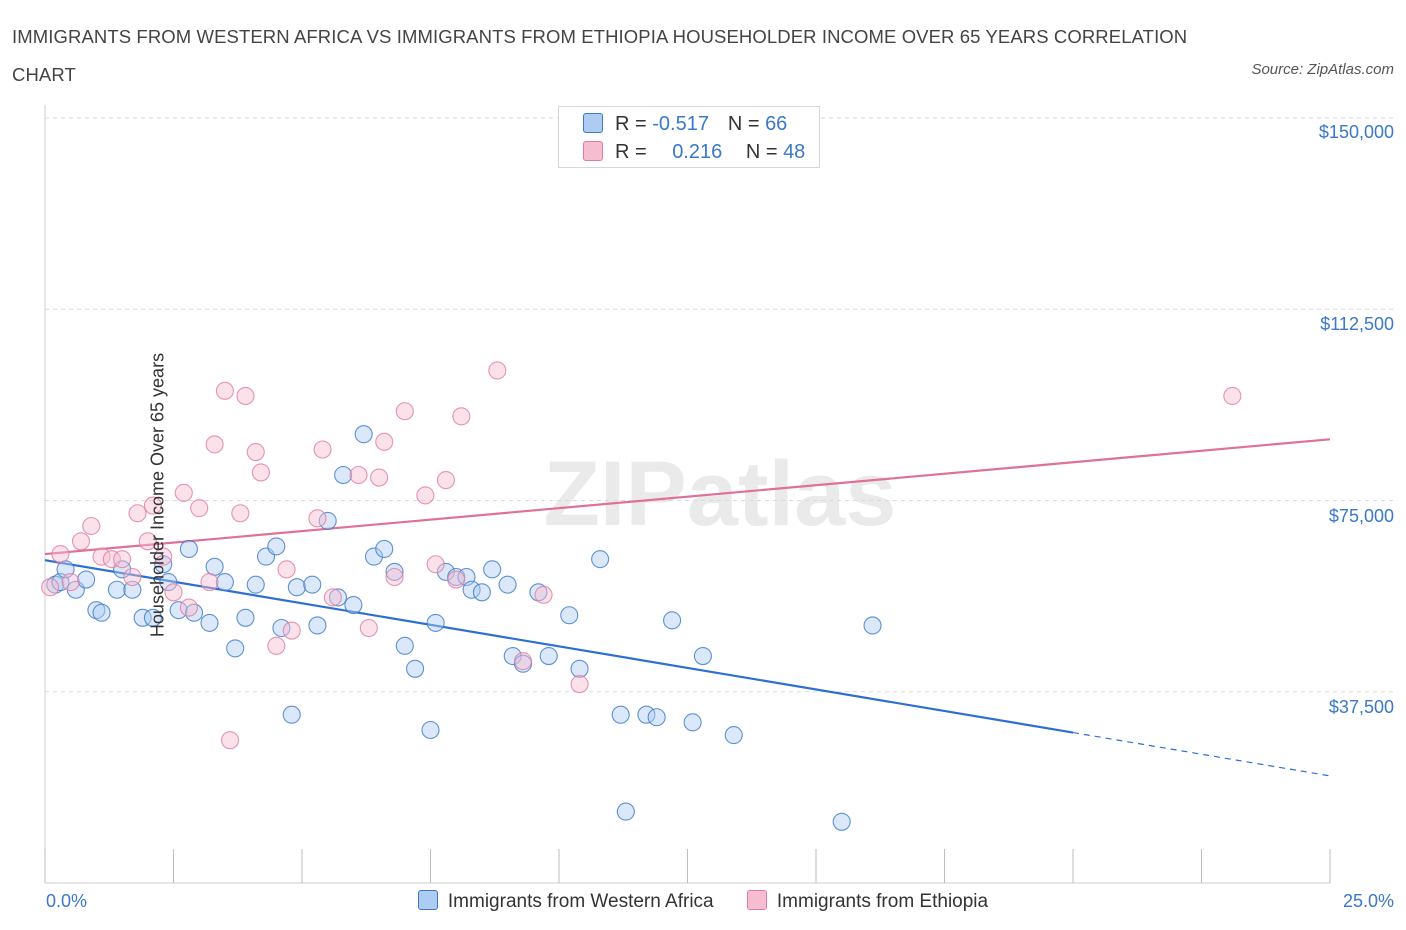 This screenshot has height=930, width=1406. What do you see at coordinates (565, 901) in the screenshot?
I see `legend-item-western-africa: Immigrants from Western Africa` at bounding box center [565, 901].